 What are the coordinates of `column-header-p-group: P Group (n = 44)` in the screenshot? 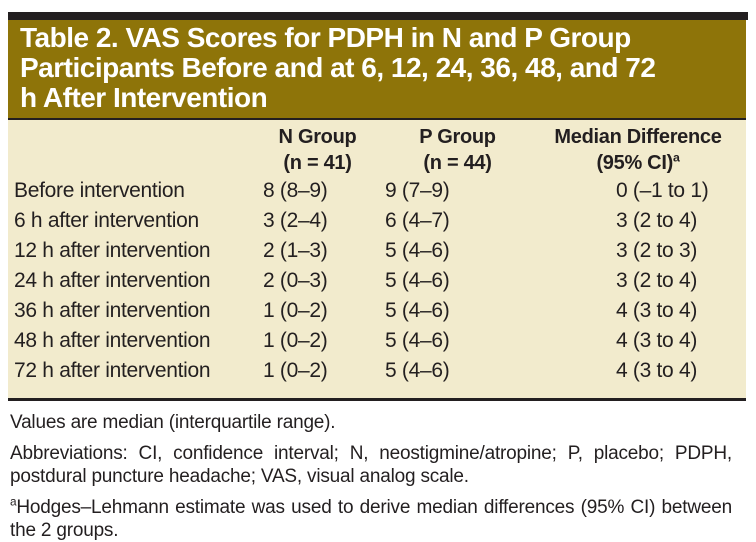 It's located at (457, 150).